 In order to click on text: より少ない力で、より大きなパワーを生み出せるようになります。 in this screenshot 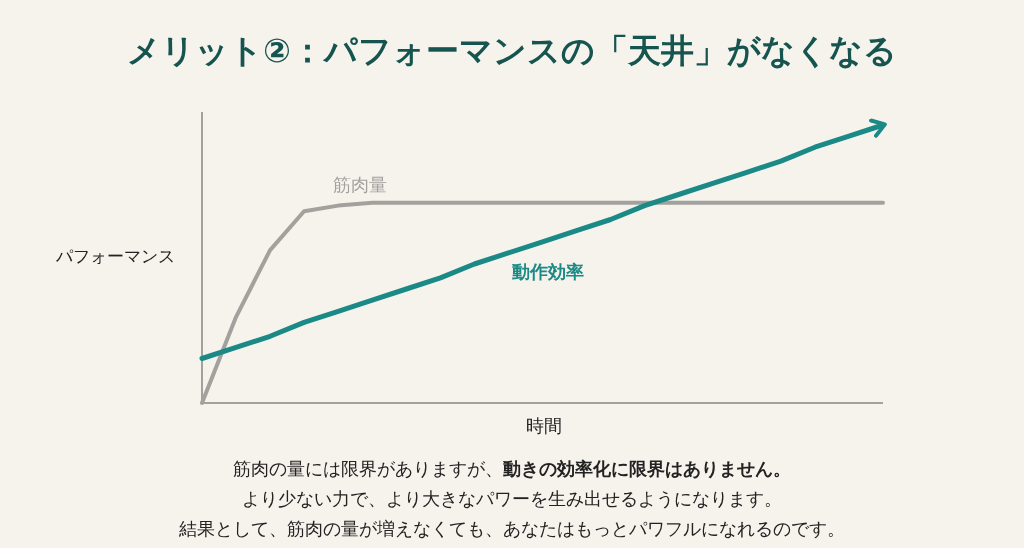, I will do `click(512, 499)`.